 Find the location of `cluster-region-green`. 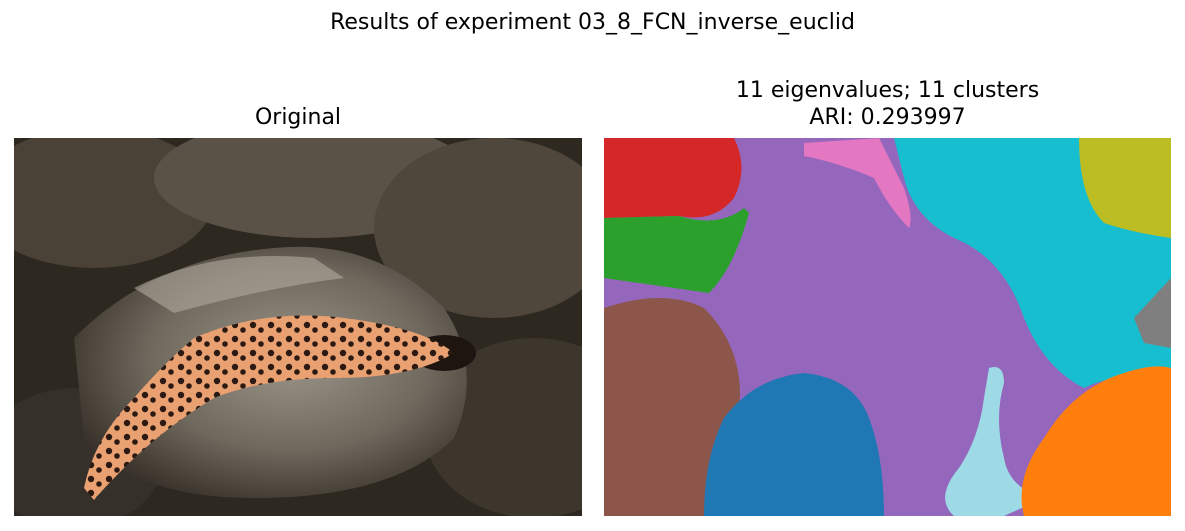

cluster-region-green is located at coordinates (676, 250).